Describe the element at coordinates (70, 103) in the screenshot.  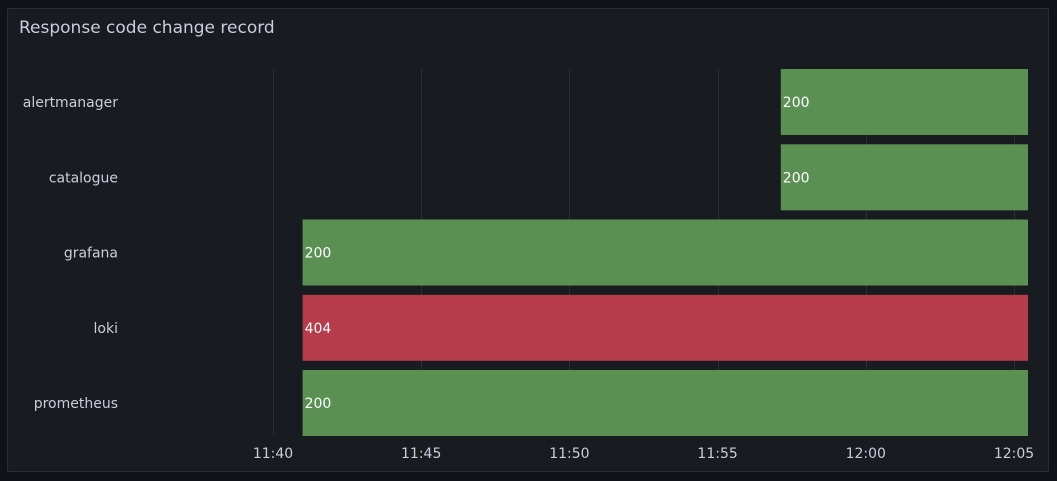
I see `row-label: alertmanager` at that location.